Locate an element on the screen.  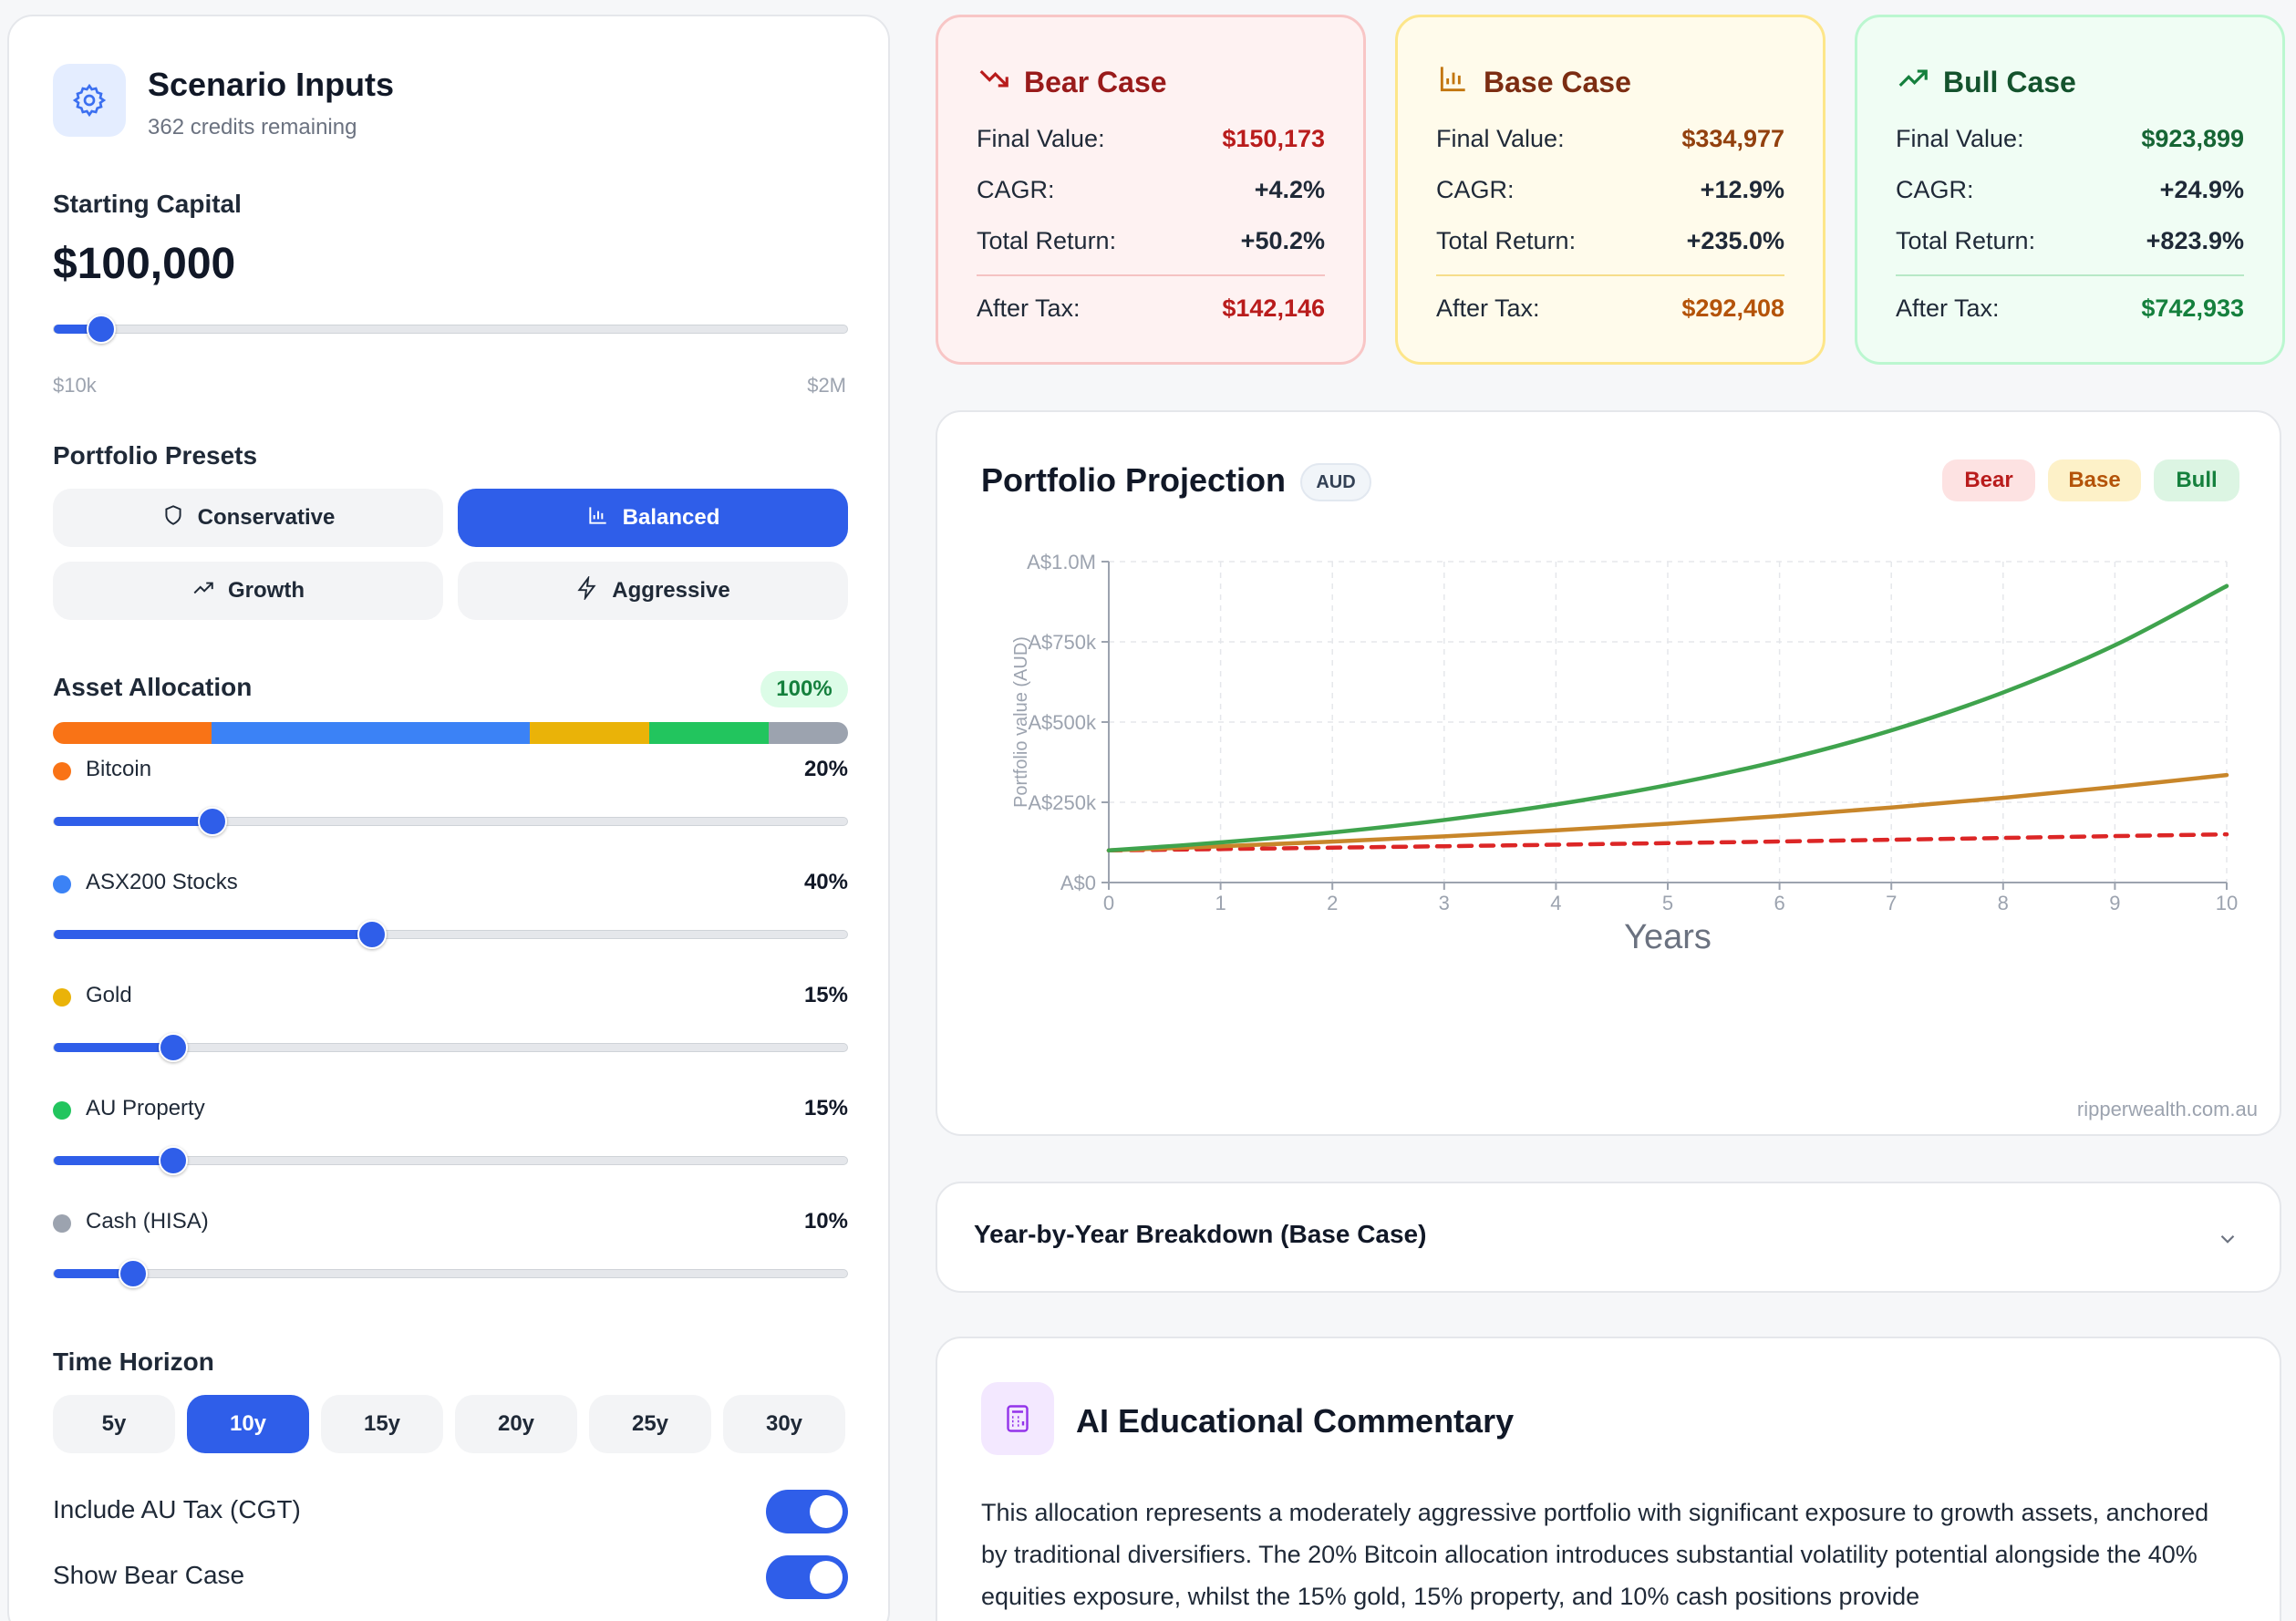
chevron-down-icon is located at coordinates (2227, 1239).